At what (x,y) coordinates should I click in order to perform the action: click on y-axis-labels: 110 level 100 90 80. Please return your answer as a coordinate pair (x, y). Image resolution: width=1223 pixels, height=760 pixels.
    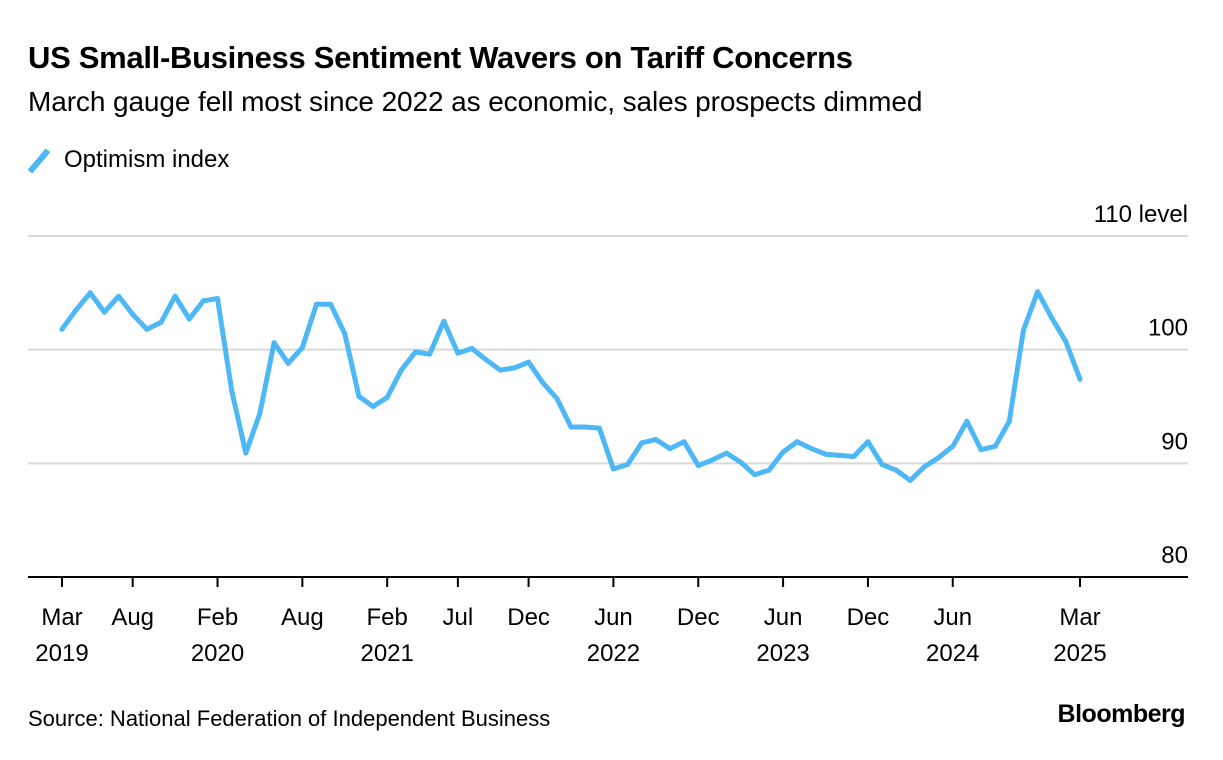
    Looking at the image, I should click on (1141, 385).